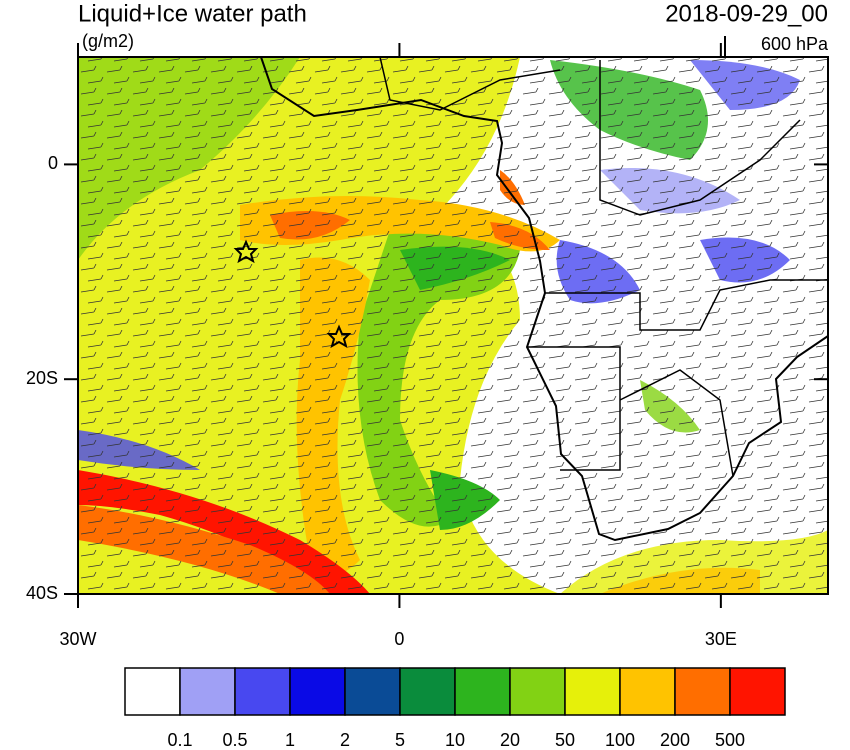  I want to click on lat-label: 0, so click(53, 163).